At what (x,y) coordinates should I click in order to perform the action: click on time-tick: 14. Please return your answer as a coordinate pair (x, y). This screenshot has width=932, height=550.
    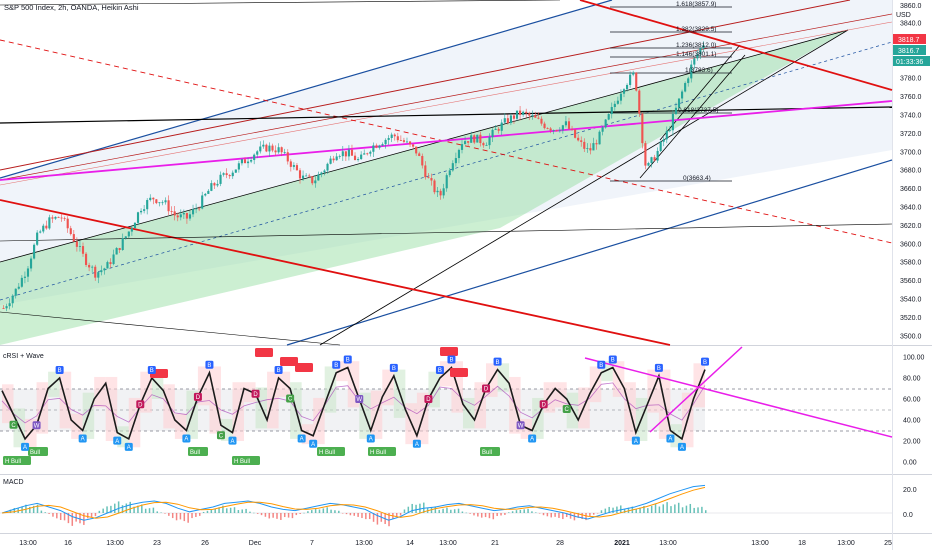
    Looking at the image, I should click on (410, 543).